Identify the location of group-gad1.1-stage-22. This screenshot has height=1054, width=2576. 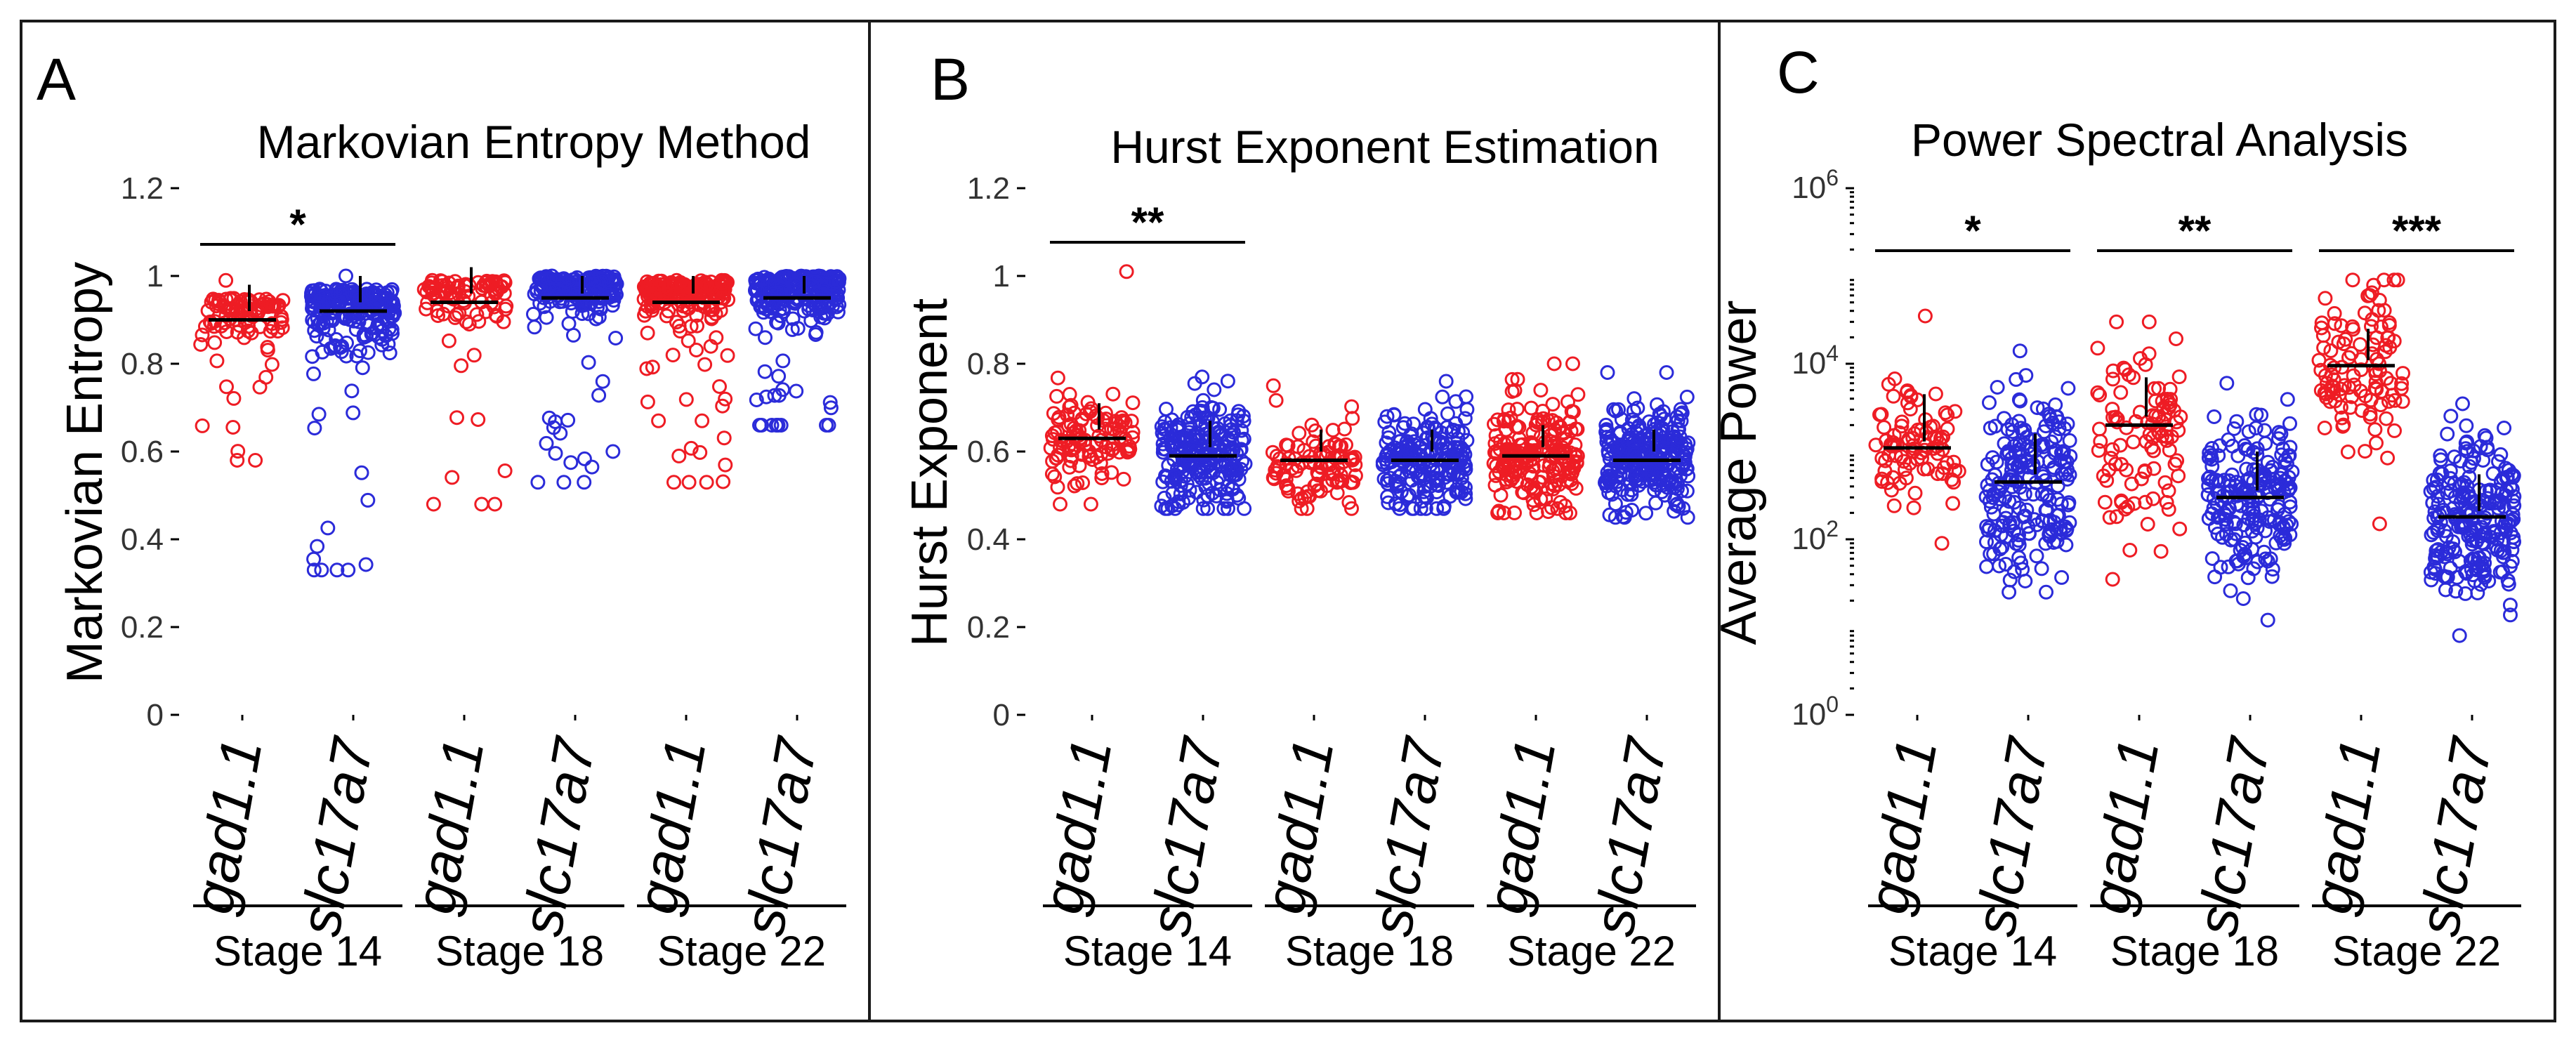
(2360, 402).